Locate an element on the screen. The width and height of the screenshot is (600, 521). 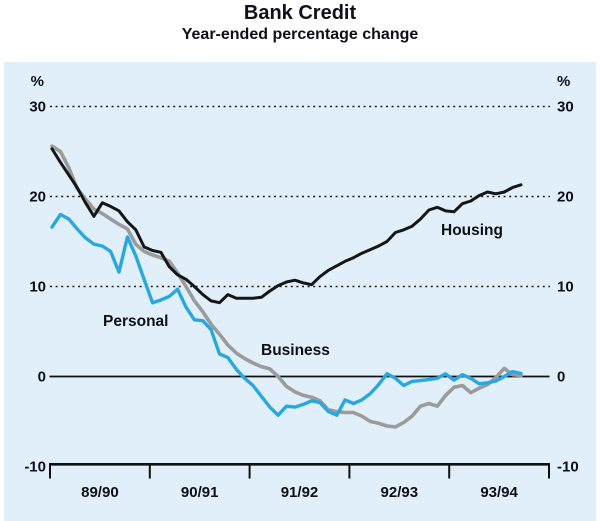
y-tick-label-right-30: 30 is located at coordinates (565, 107).